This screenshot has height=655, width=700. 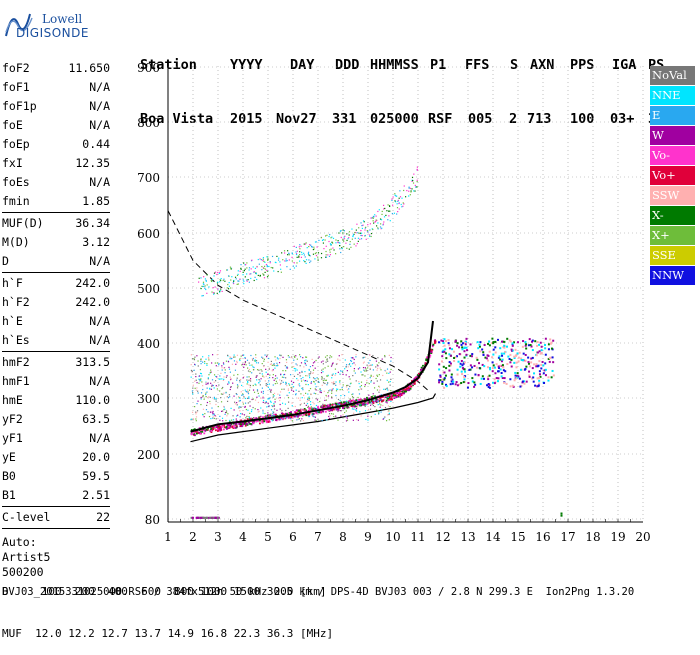 I want to click on param-name: MUF(D), so click(x=23, y=223).